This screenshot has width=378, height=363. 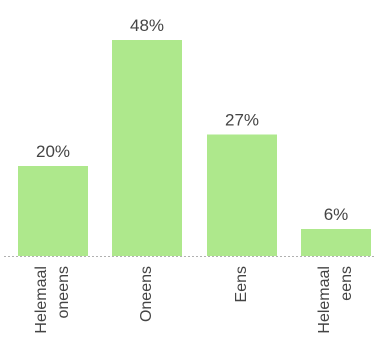 What do you see at coordinates (324, 300) in the screenshot?
I see `category-label-3-0: Helemaal` at bounding box center [324, 300].